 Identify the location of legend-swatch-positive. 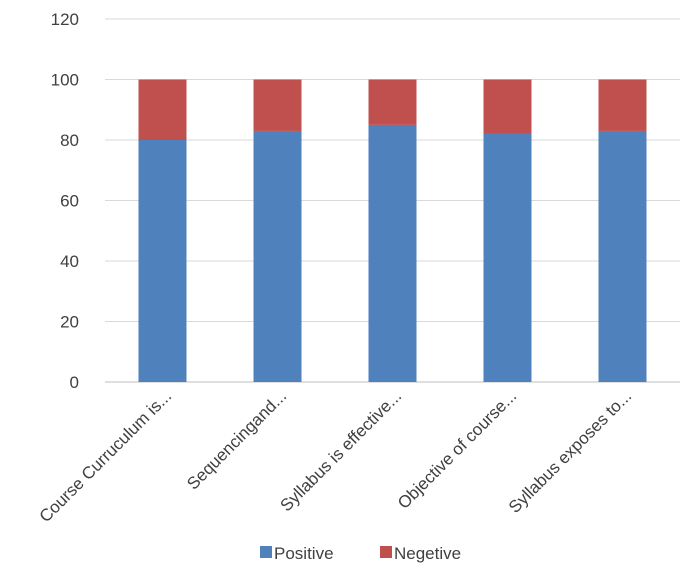
(266, 552).